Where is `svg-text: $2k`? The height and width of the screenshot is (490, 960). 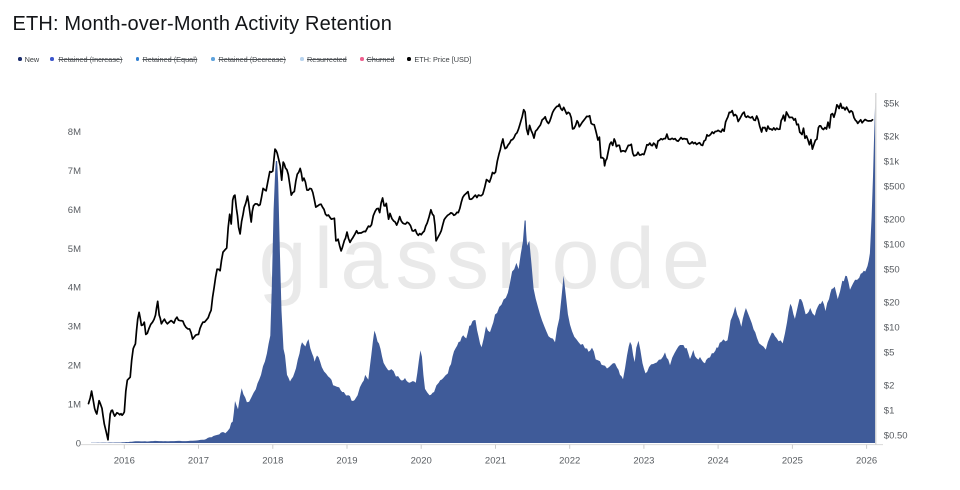
svg-text: $2k is located at coordinates (892, 137).